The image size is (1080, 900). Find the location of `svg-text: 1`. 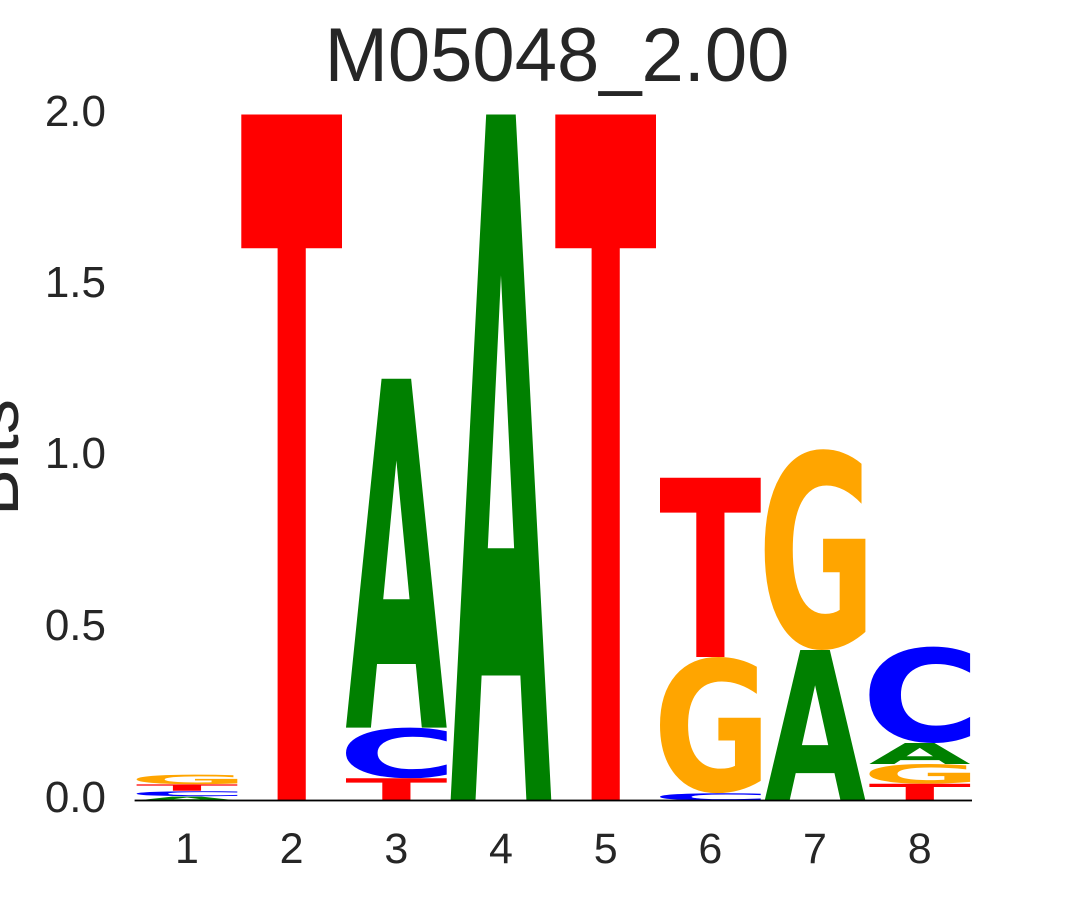

svg-text: 1 is located at coordinates (187, 849).